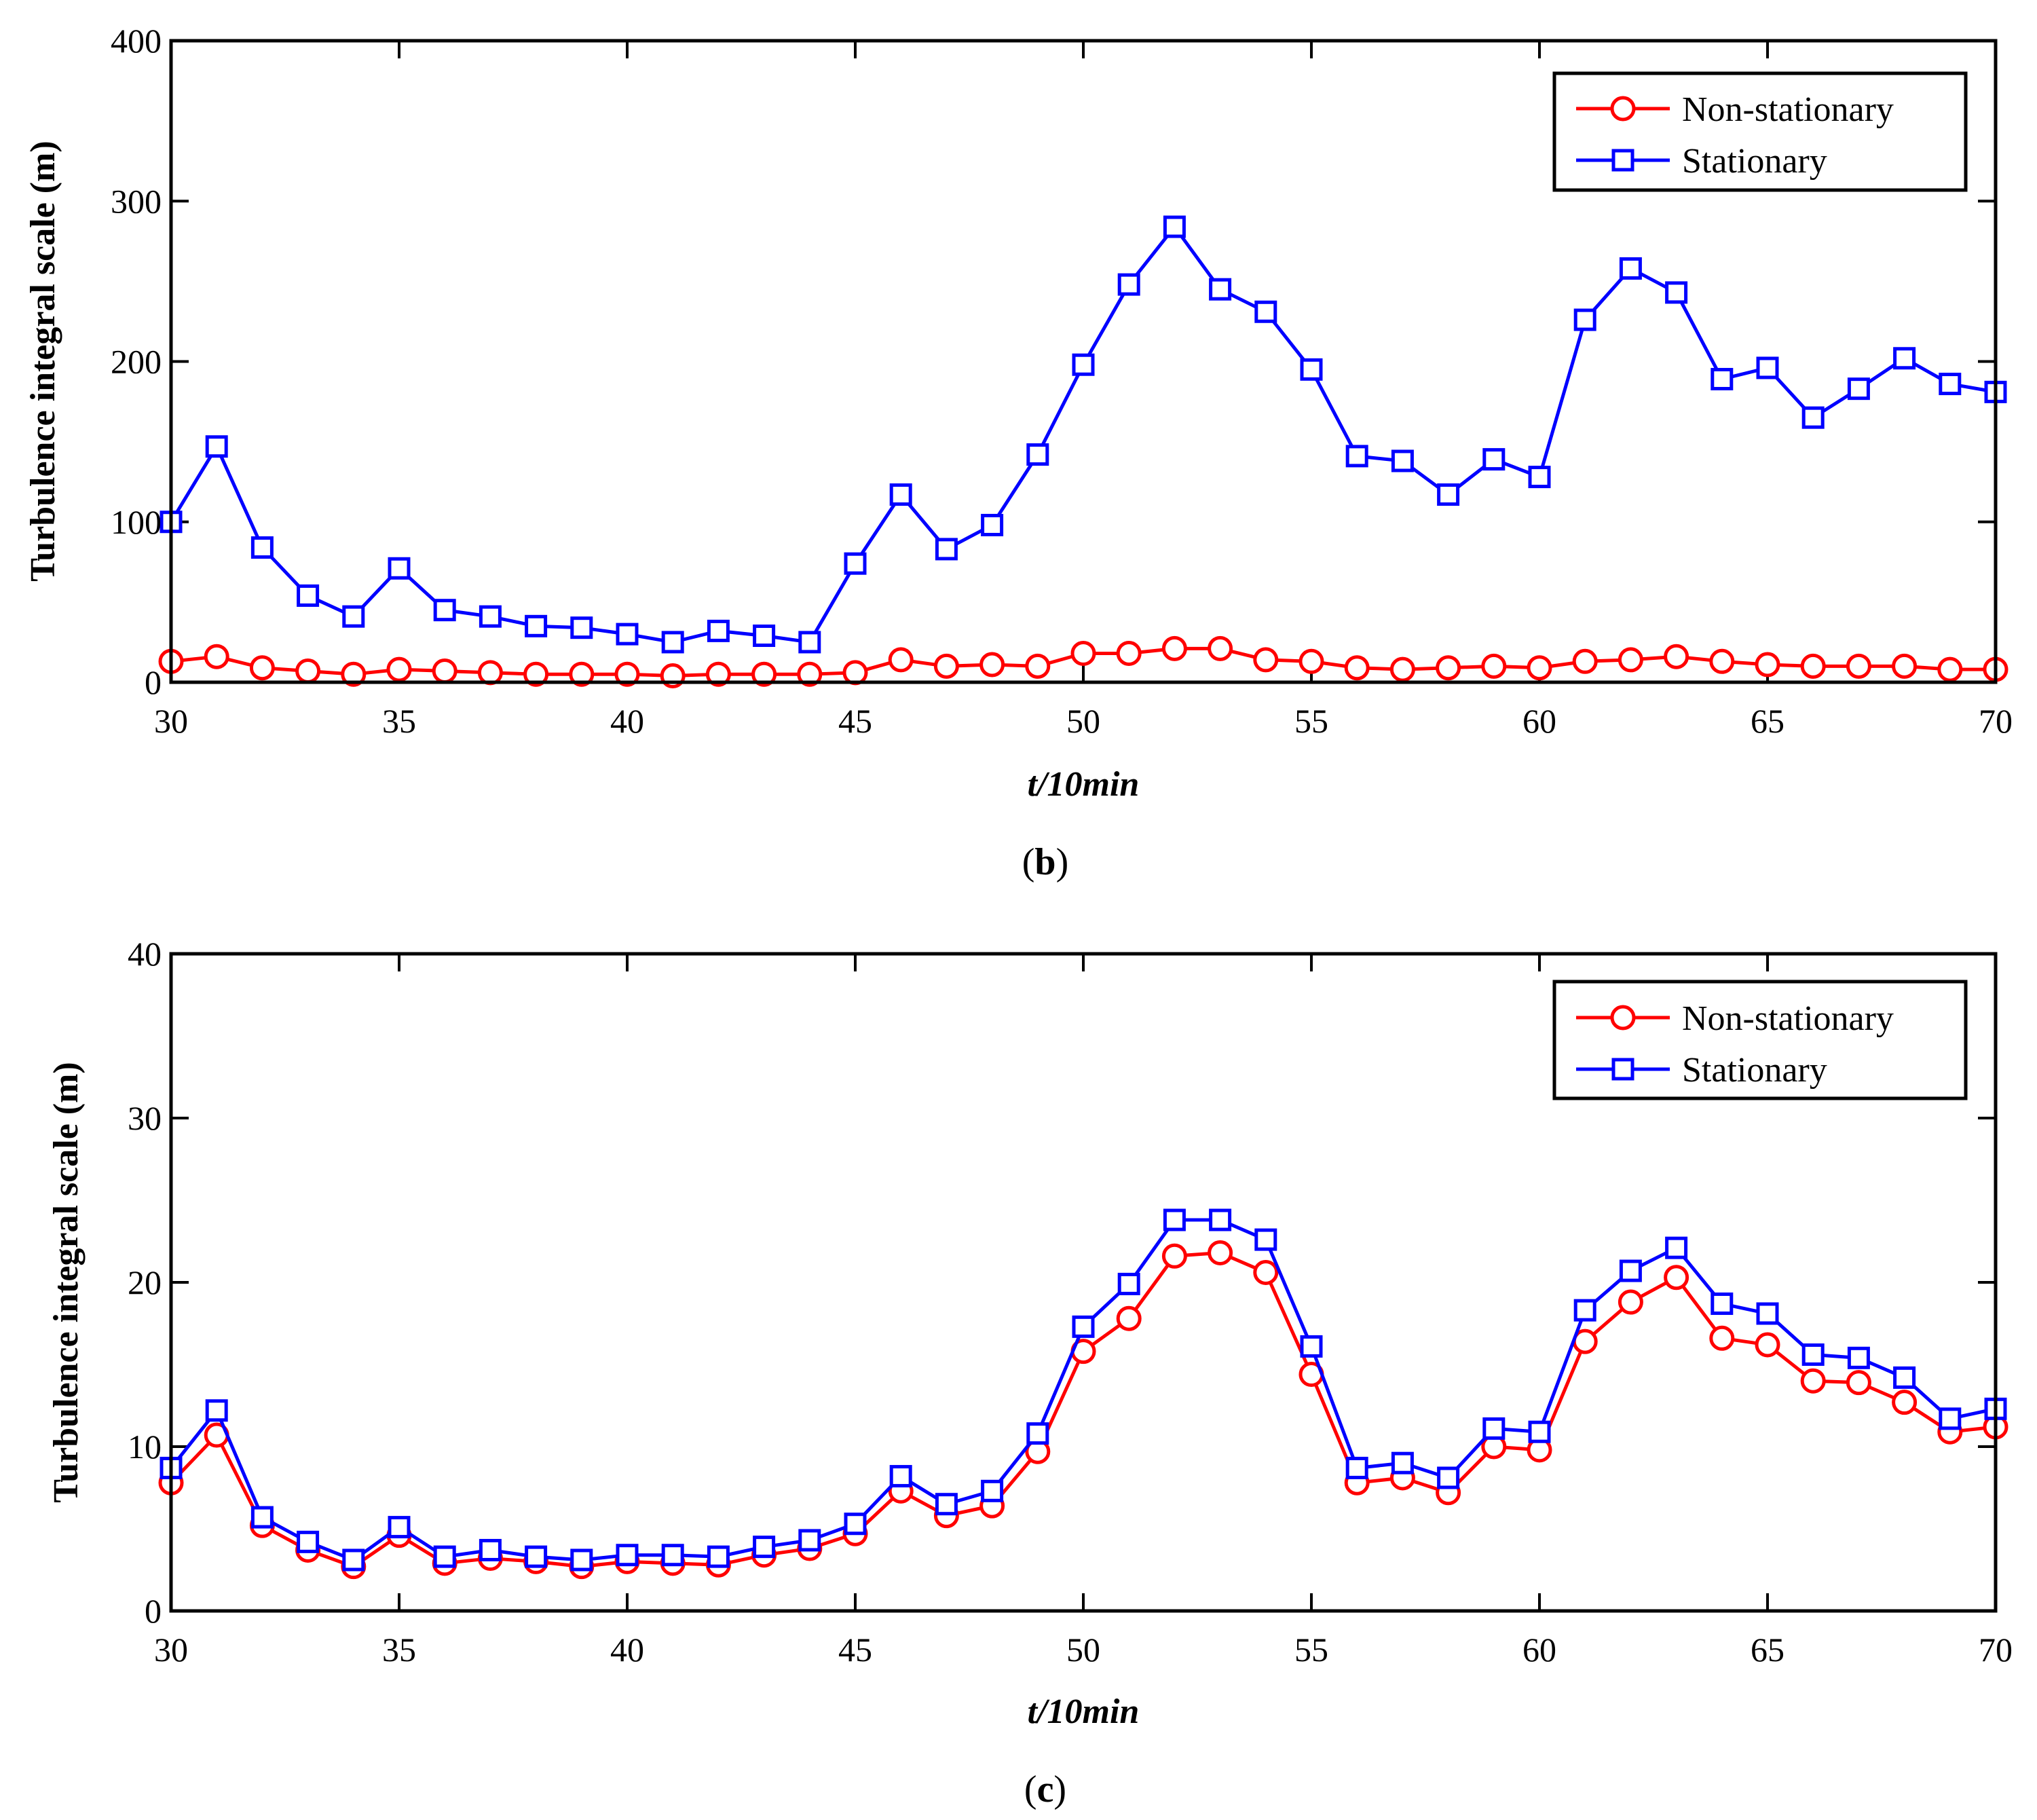  What do you see at coordinates (1996, 1650) in the screenshot?
I see `x-tick-label: 70` at bounding box center [1996, 1650].